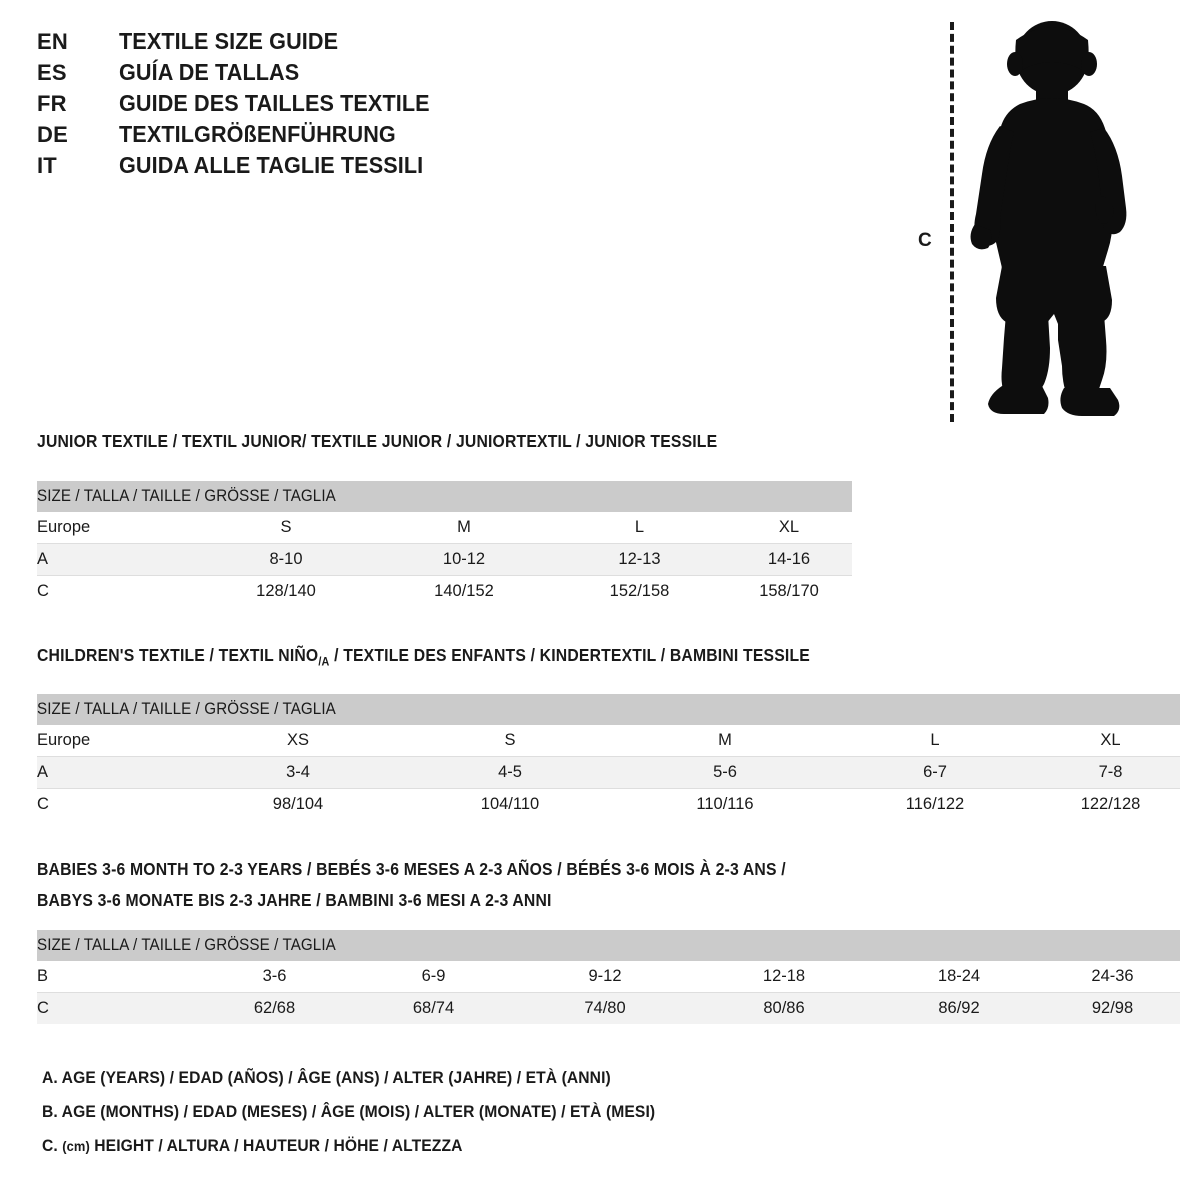 The image size is (1200, 1200). Describe the element at coordinates (47, 165) in the screenshot. I see `language-code-it: IT` at that location.